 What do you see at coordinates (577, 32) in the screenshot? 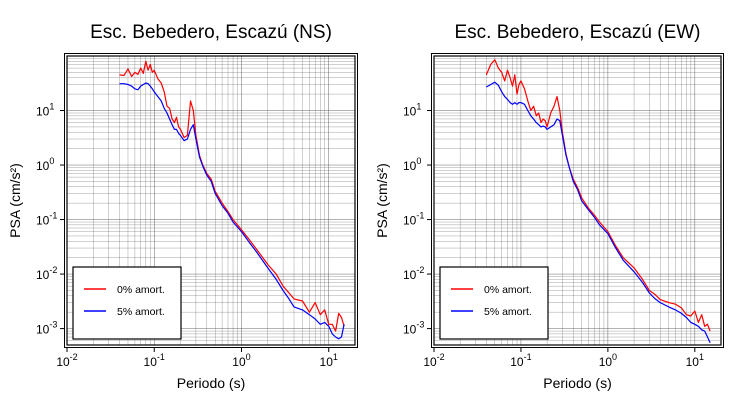
I see `chart-title: Esc. Bebedero, Escazú (EW)` at bounding box center [577, 32].